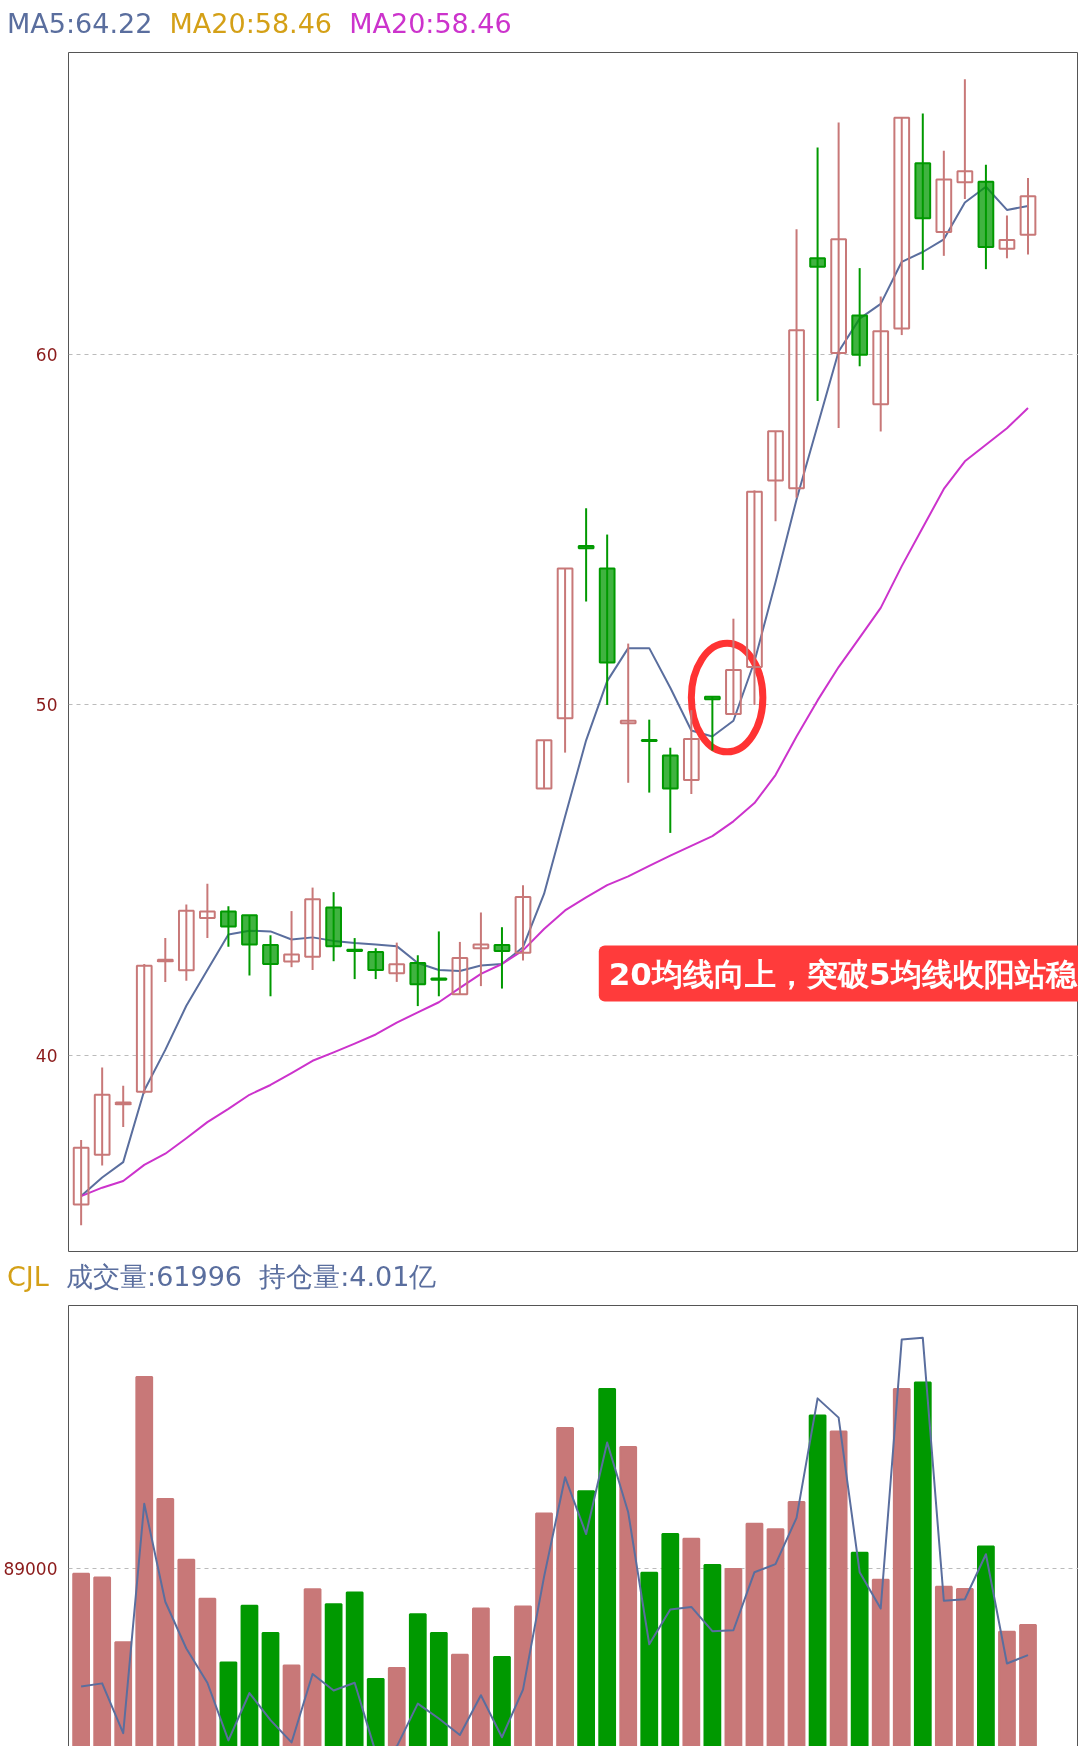 This screenshot has height=1746, width=1078. I want to click on text: 成交量:61996, so click(154, 1276).